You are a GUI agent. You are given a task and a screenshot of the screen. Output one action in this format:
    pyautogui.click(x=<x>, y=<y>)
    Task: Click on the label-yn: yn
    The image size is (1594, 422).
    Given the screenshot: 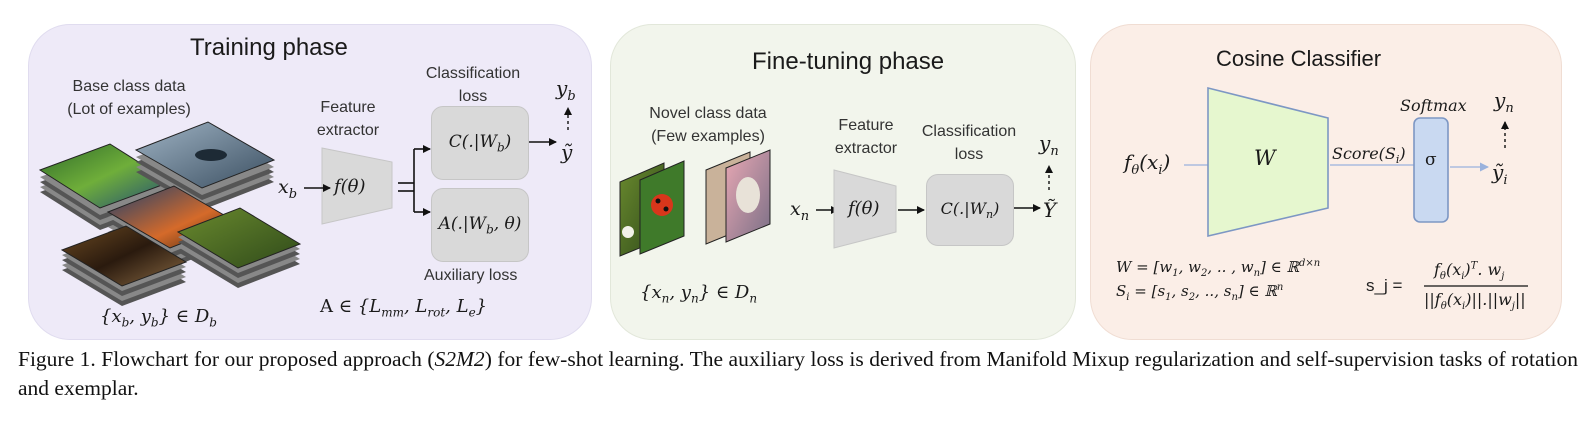 What is the action you would take?
    pyautogui.click(x=1049, y=145)
    